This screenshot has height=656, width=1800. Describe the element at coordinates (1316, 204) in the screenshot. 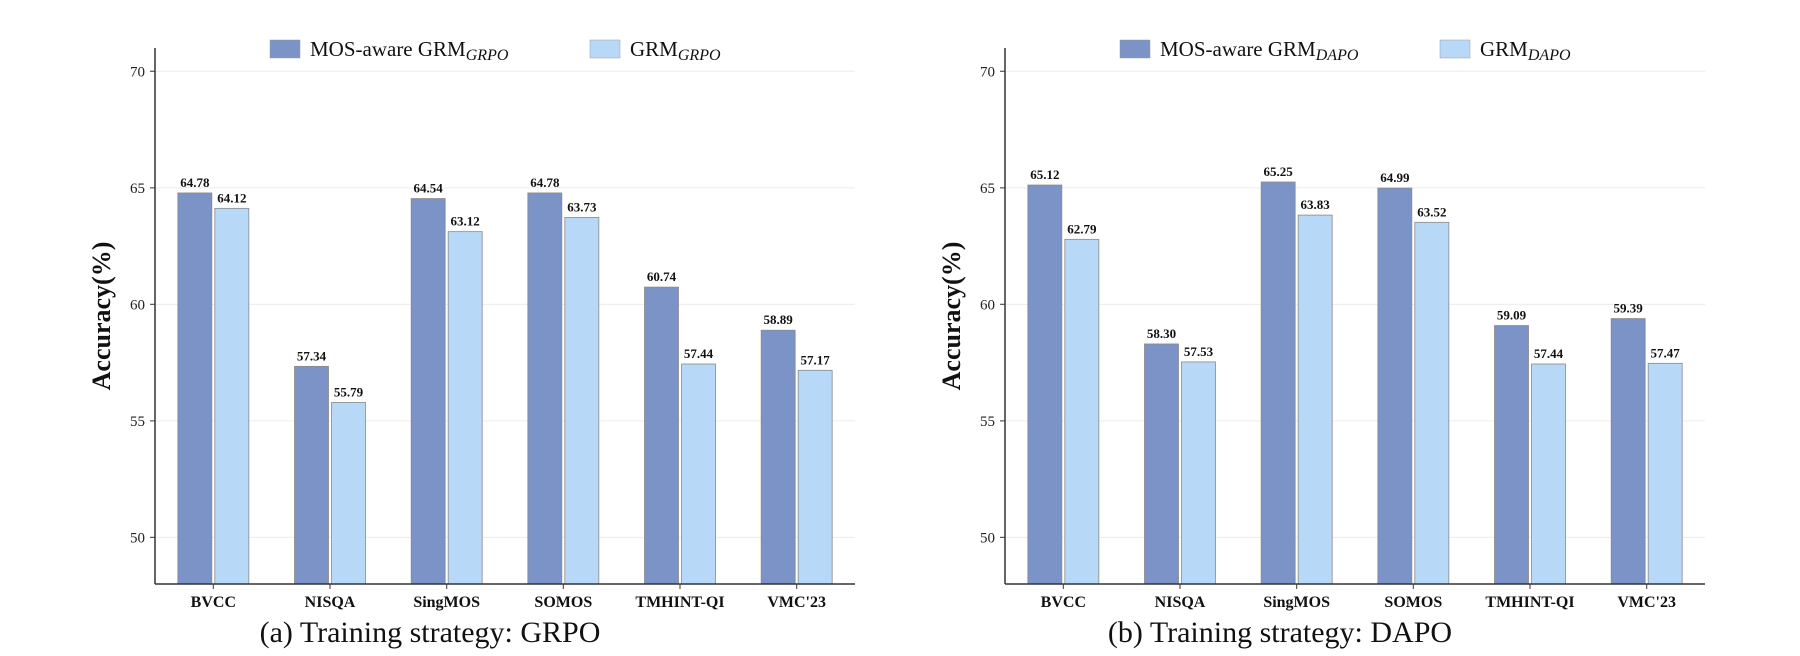

I see `dapo-data-label: 63.83` at that location.